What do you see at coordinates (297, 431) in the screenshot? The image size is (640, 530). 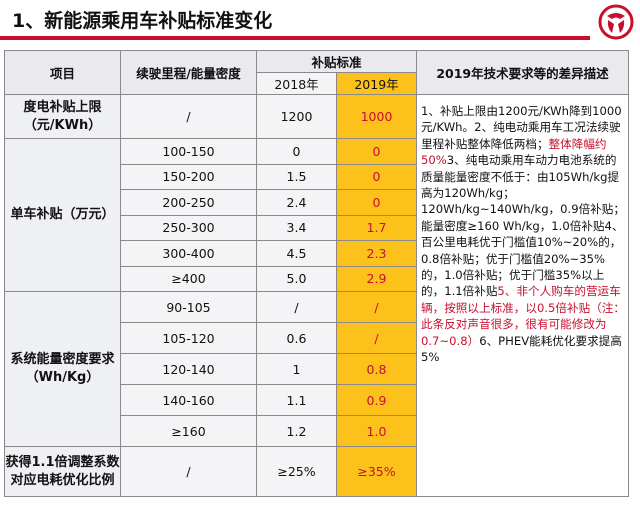 I see `density-2018-cell: 1.2` at bounding box center [297, 431].